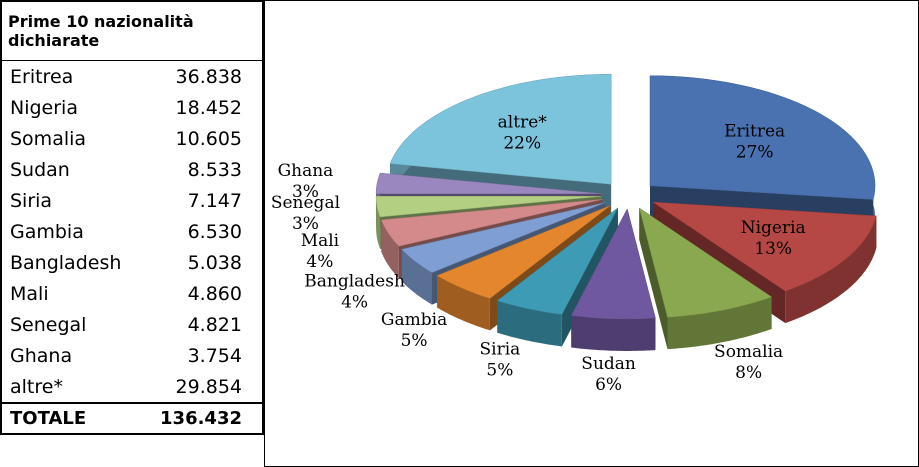 This screenshot has height=467, width=919. What do you see at coordinates (773, 249) in the screenshot?
I see `slice-value-label: 13%` at bounding box center [773, 249].